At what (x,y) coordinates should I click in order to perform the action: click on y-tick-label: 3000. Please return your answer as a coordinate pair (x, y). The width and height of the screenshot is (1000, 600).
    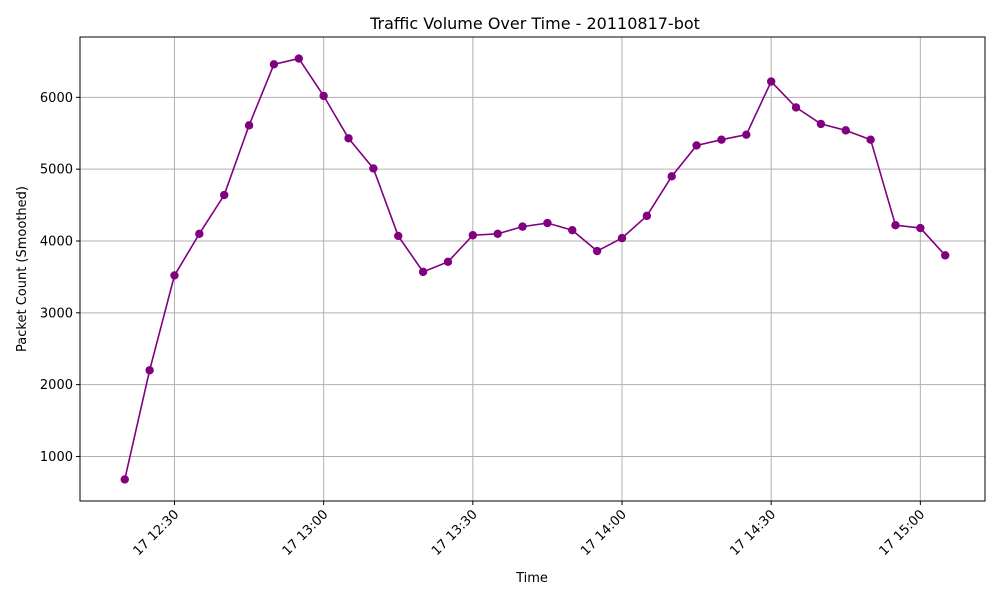
    Looking at the image, I should click on (56, 313).